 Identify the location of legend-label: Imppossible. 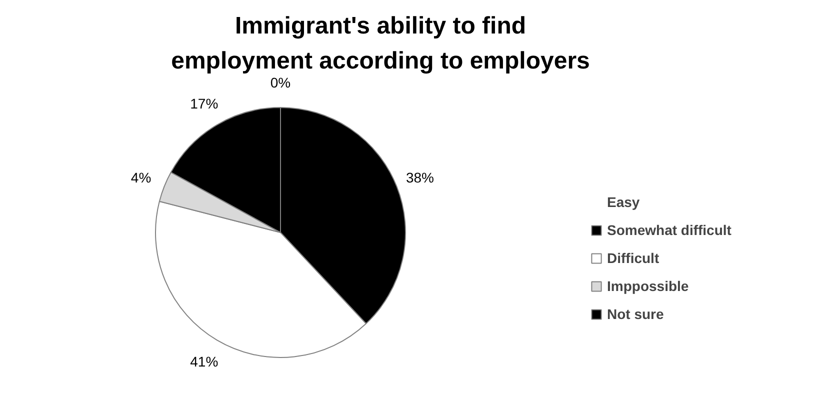
(648, 286).